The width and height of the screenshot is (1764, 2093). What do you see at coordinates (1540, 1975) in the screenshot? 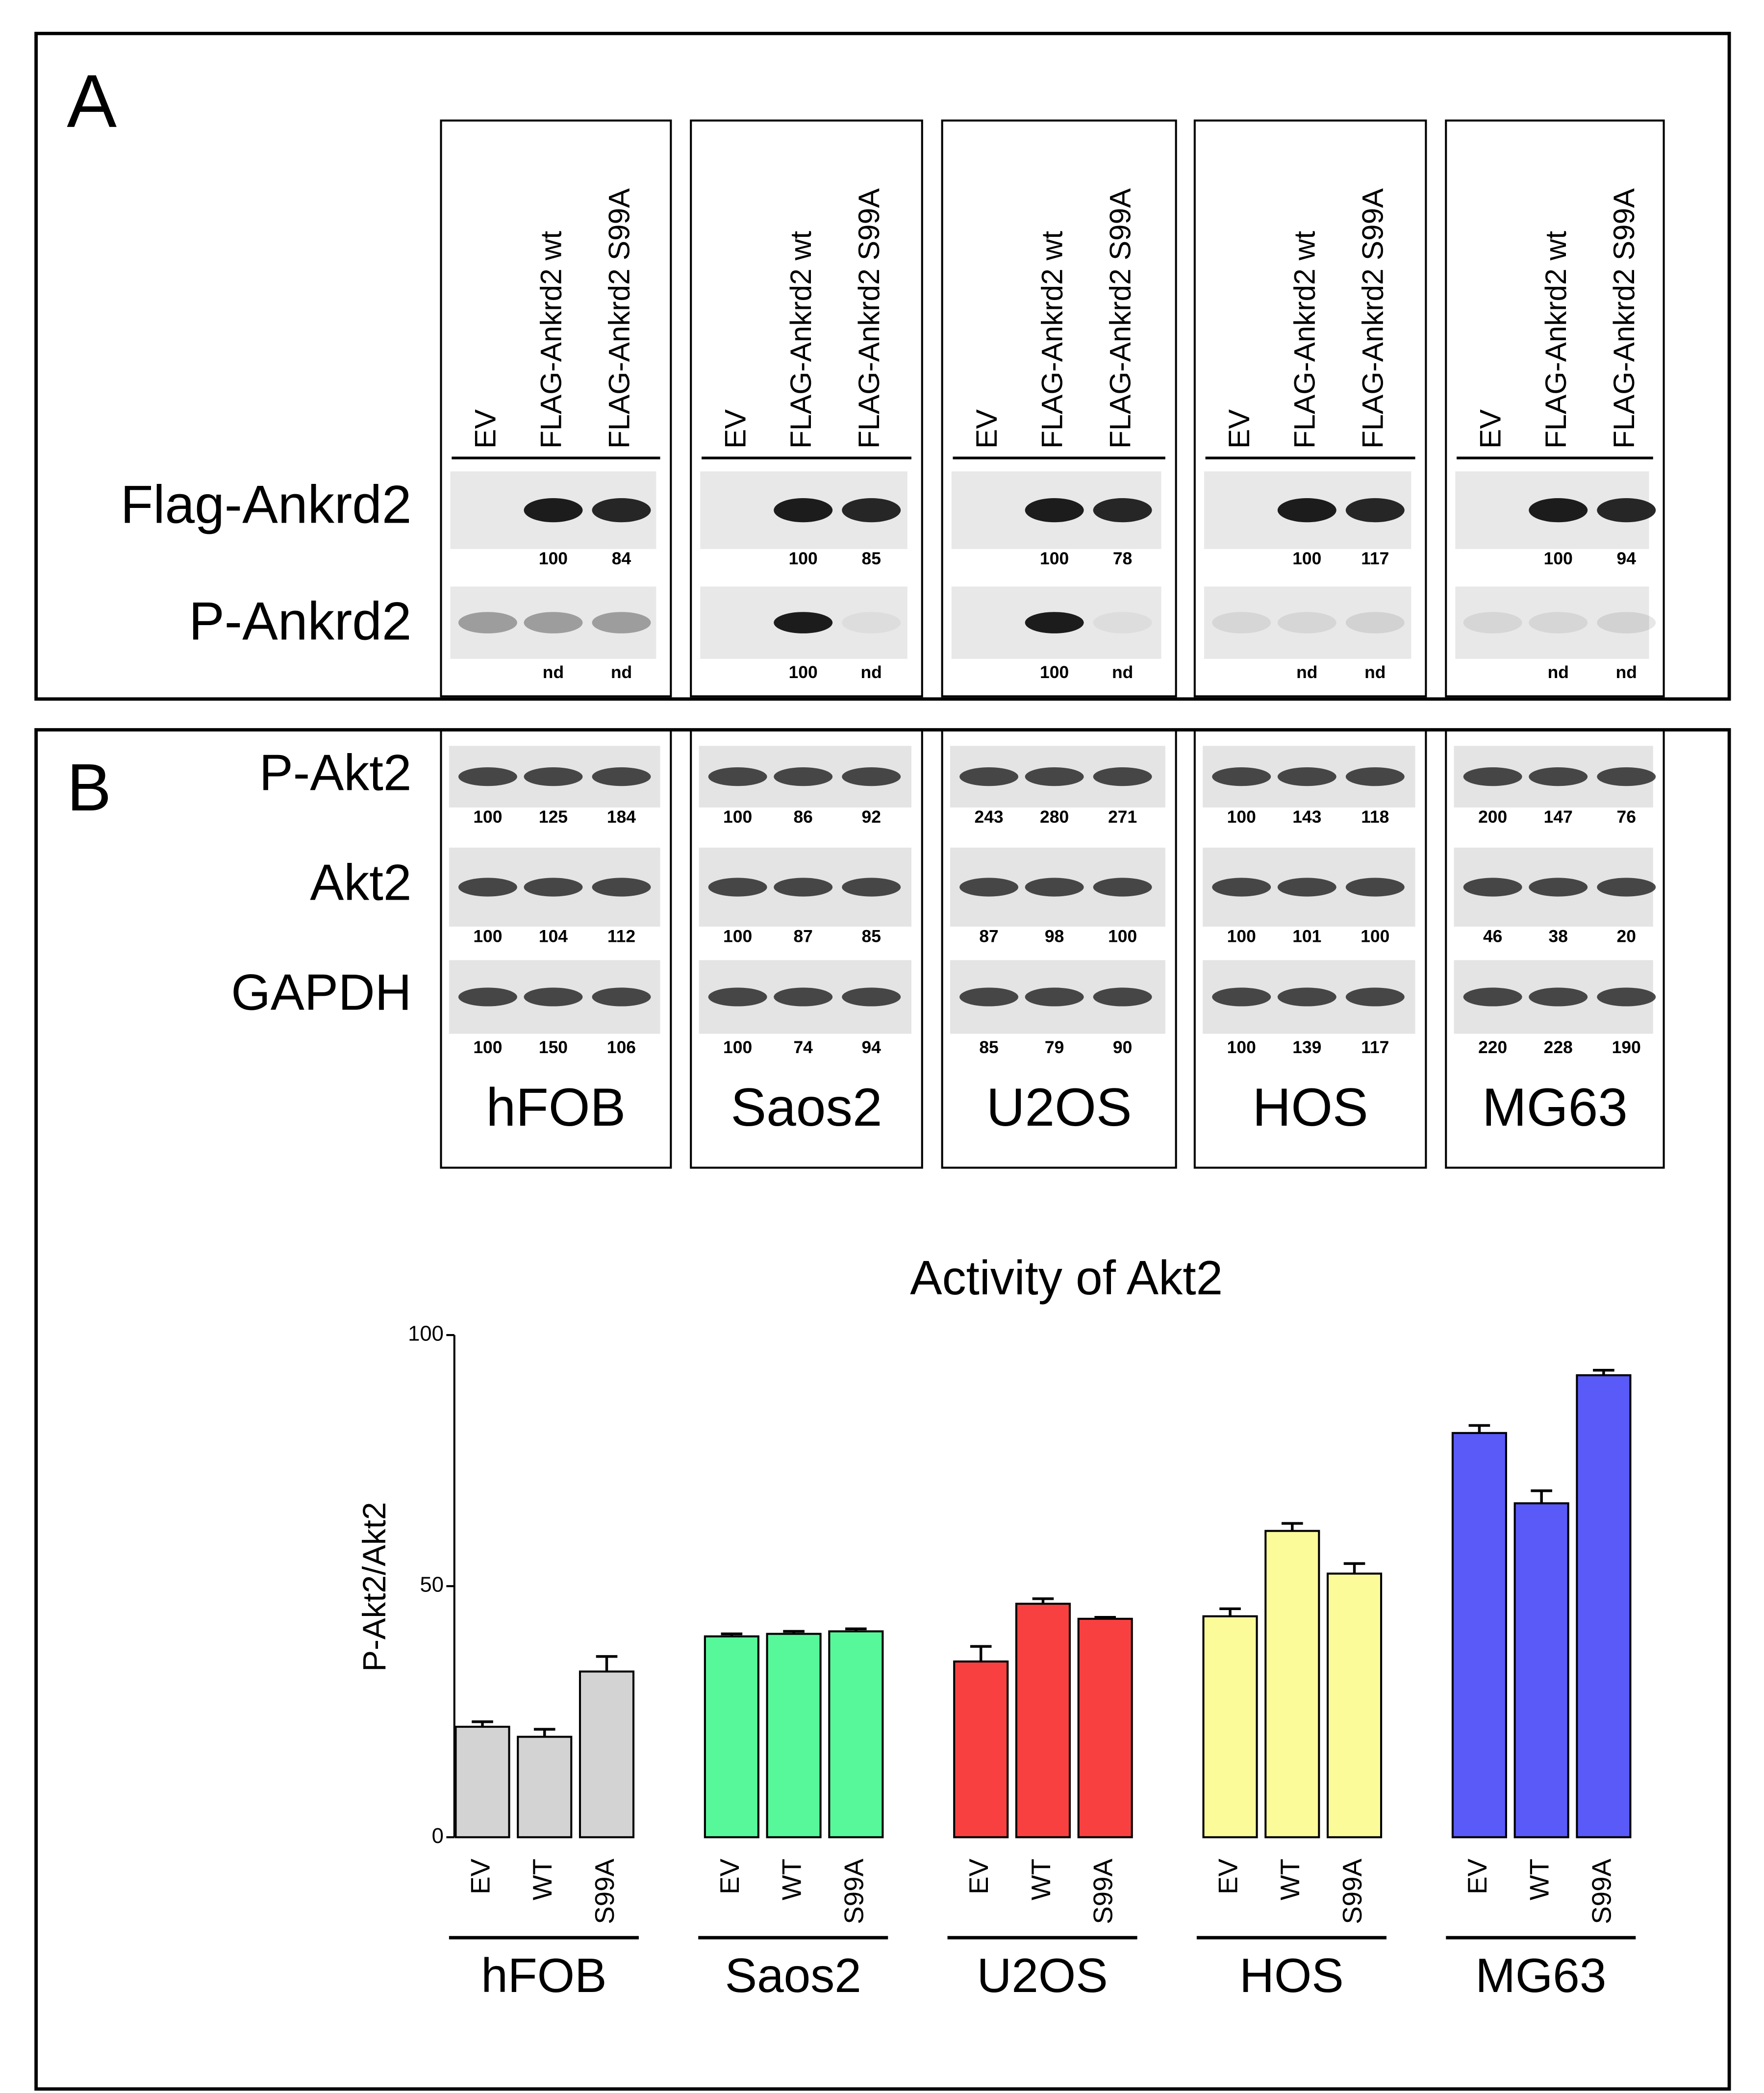
I see `group-label: MG63` at bounding box center [1540, 1975].